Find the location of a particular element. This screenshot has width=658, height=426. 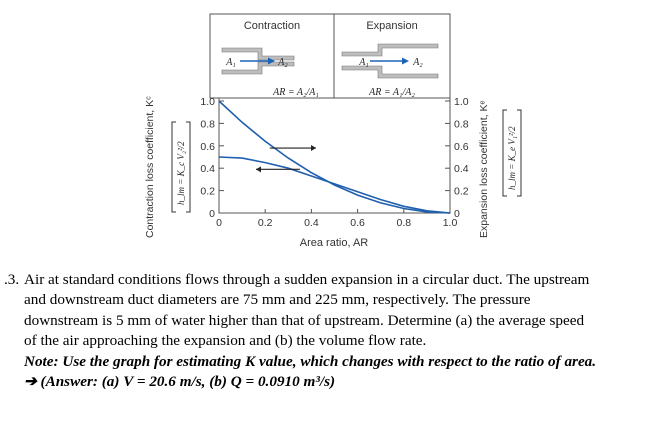

x-tick-label: 1.0 is located at coordinates (450, 223).